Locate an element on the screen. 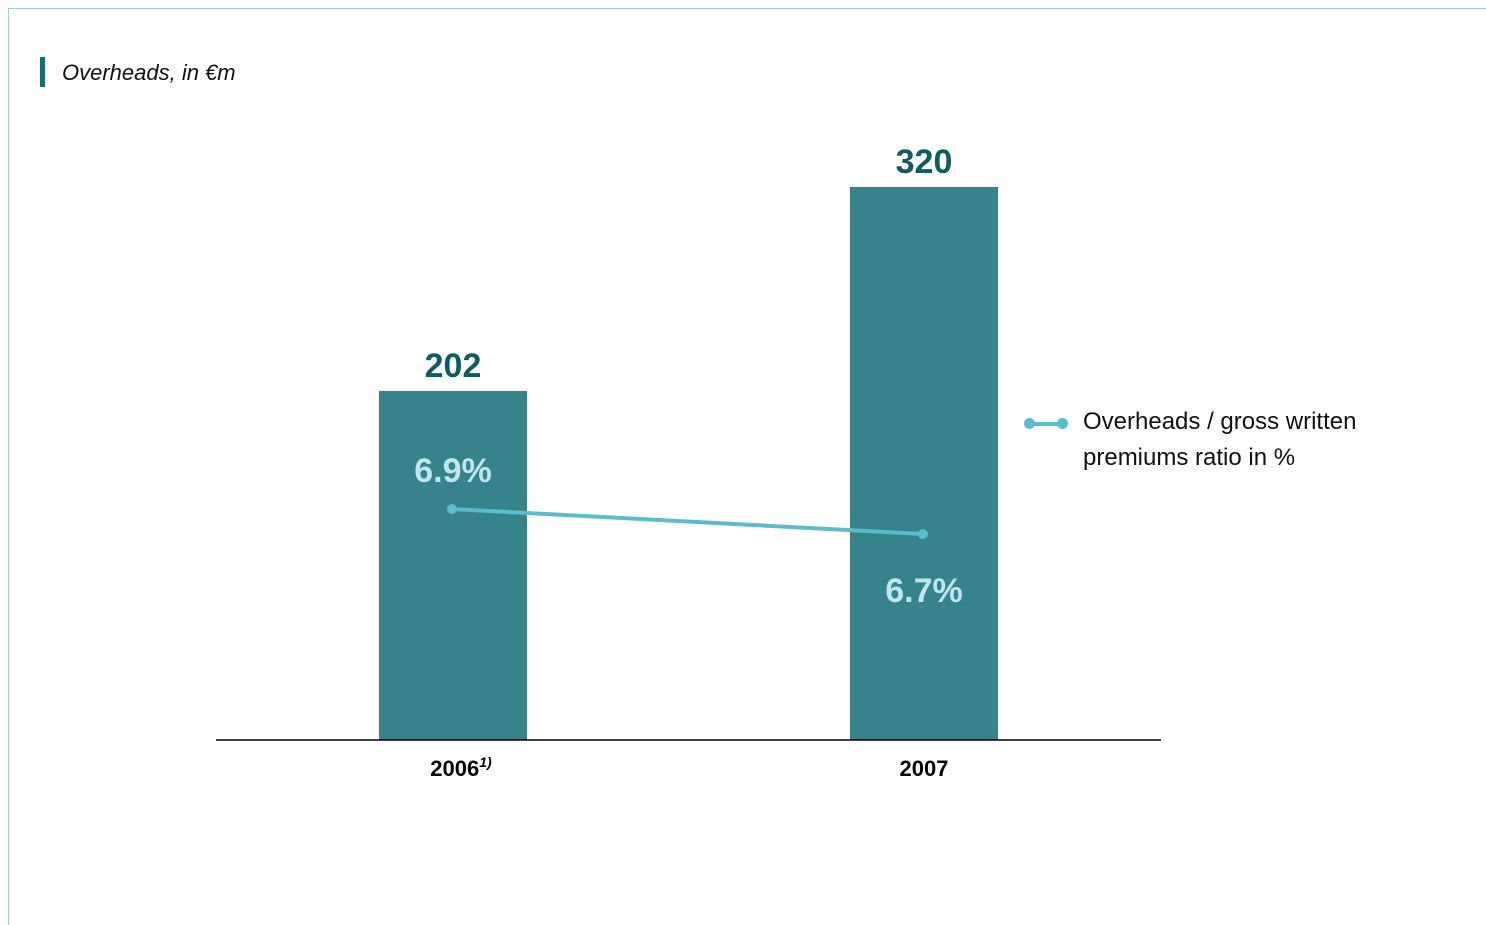 Image resolution: width=1486 pixels, height=925 pixels. x-tick-label-2007: 2007 is located at coordinates (924, 768).